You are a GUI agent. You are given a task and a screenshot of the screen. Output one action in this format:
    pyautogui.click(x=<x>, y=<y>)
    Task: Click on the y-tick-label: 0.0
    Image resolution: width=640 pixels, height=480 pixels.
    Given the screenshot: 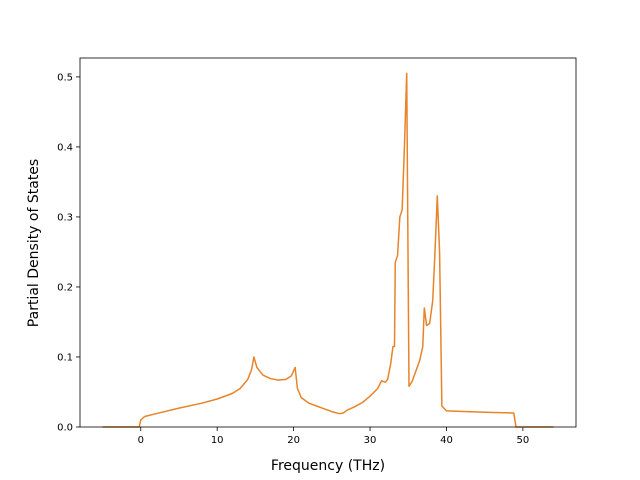 What is the action you would take?
    pyautogui.click(x=65, y=428)
    